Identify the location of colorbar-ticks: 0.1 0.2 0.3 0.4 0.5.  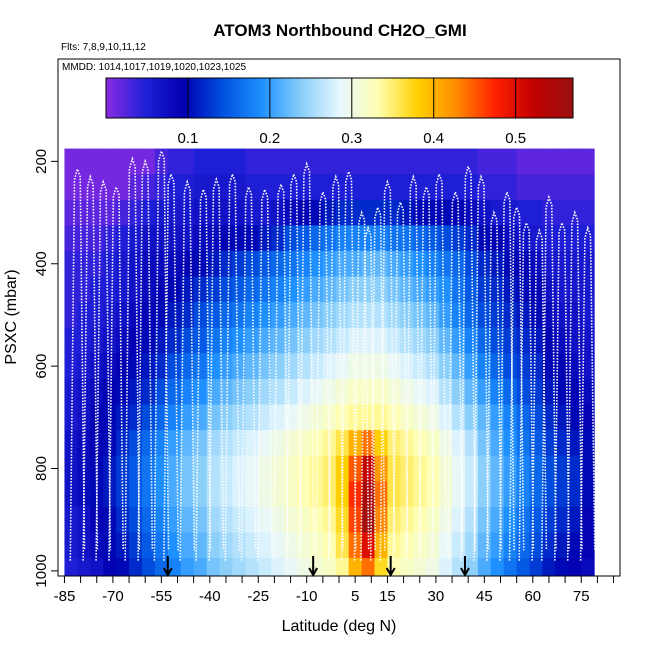
(352, 112).